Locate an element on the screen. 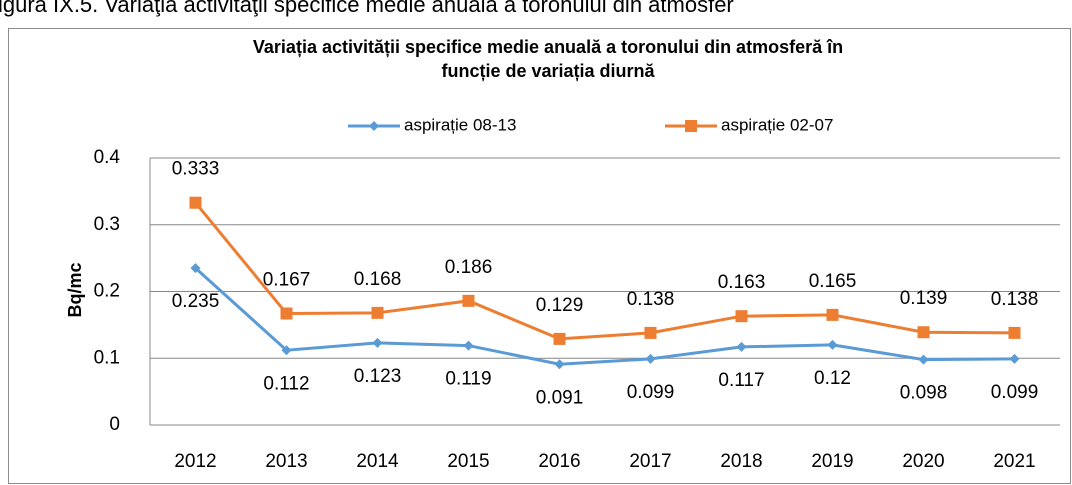 The image size is (1072, 485). data-label: 0.139 is located at coordinates (924, 298).